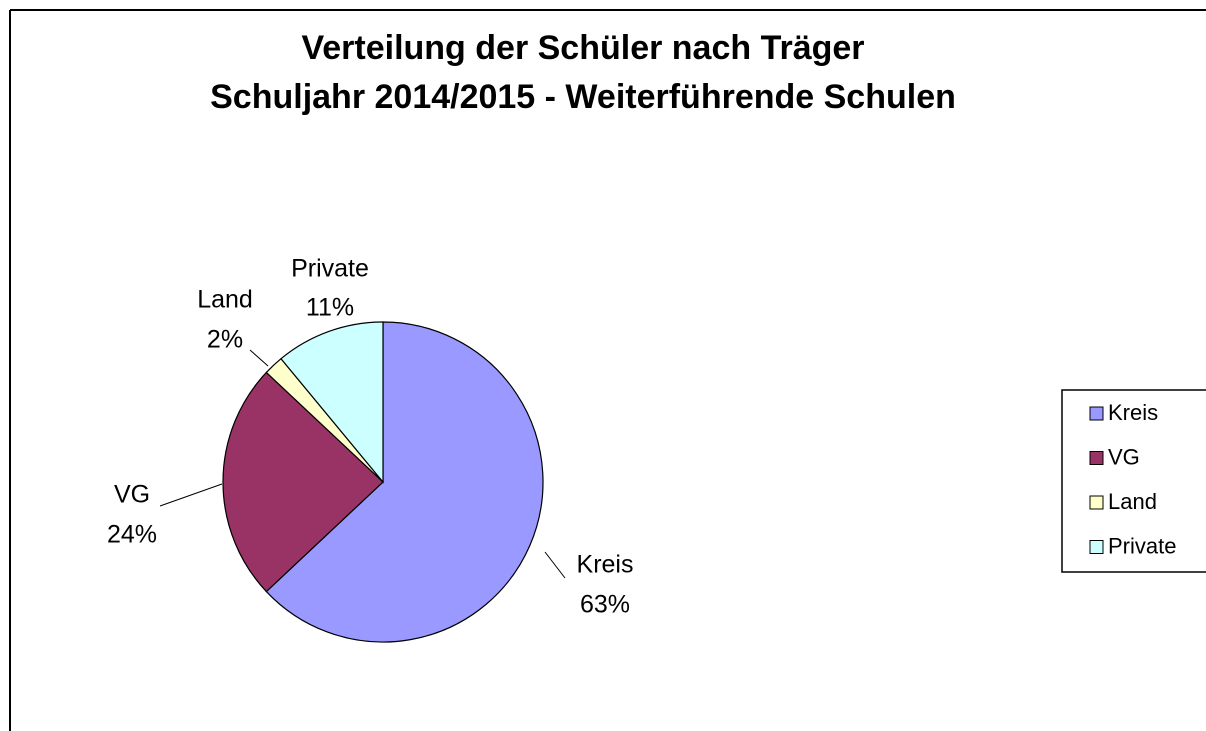 The image size is (1206, 731). I want to click on slice-value-label: 11%, so click(330, 308).